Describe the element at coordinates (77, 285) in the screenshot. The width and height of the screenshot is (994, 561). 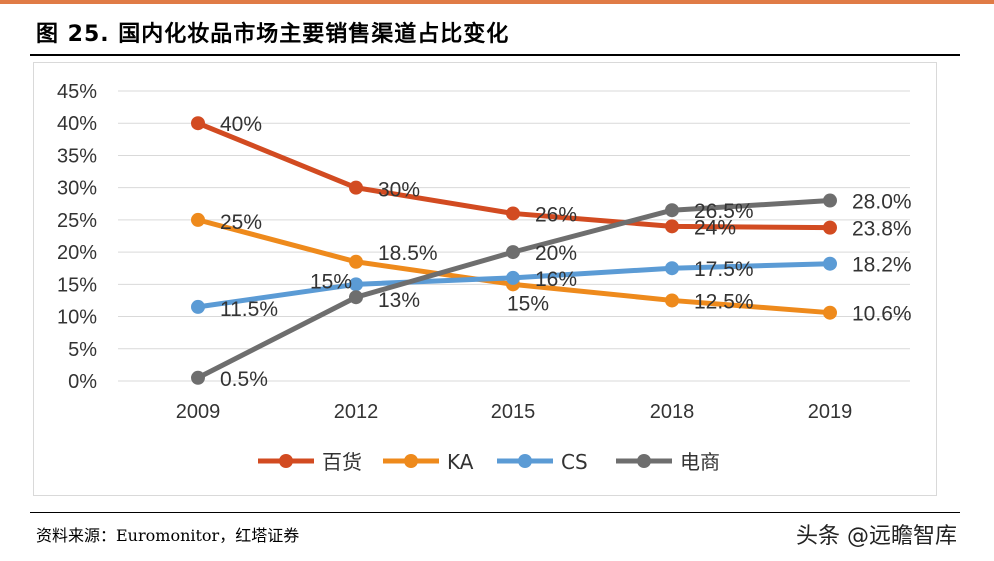
I see `y-tick-label: 15%` at that location.